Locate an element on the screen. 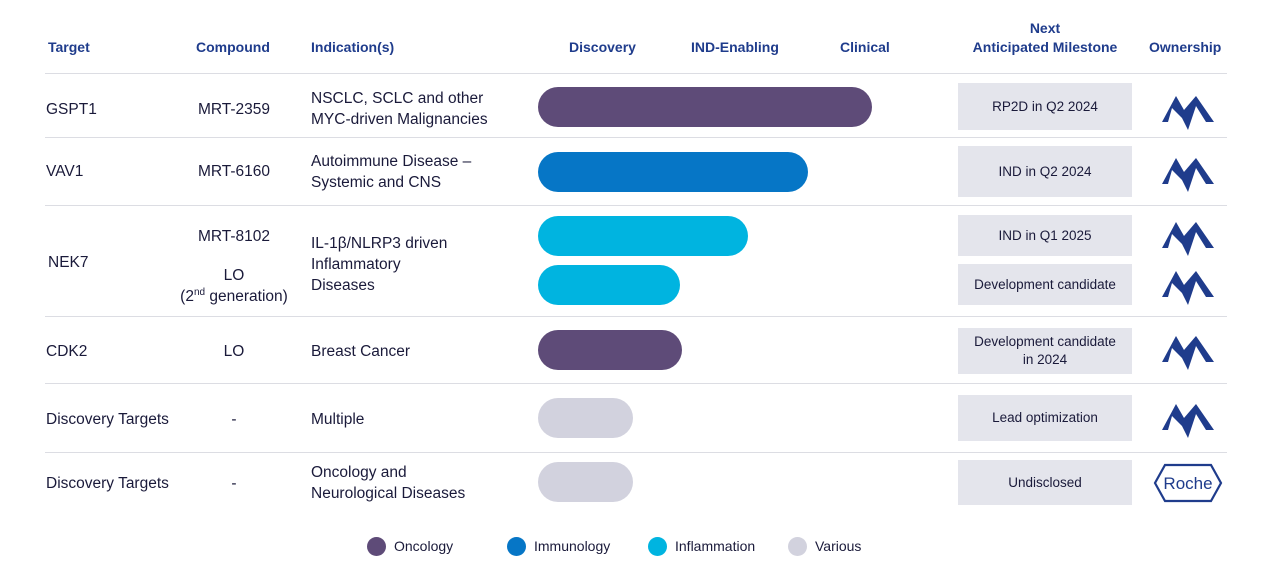 Image resolution: width=1280 pixels, height=583 pixels. pipeline-bar-vav1 is located at coordinates (673, 172).